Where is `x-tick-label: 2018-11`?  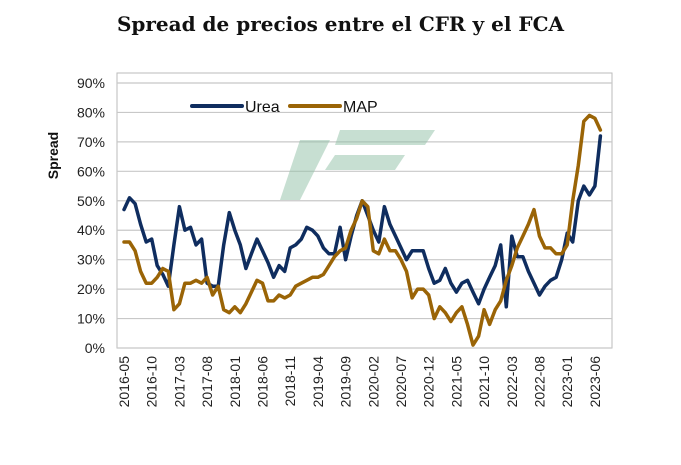
x-tick-label: 2018-11 is located at coordinates (290, 381).